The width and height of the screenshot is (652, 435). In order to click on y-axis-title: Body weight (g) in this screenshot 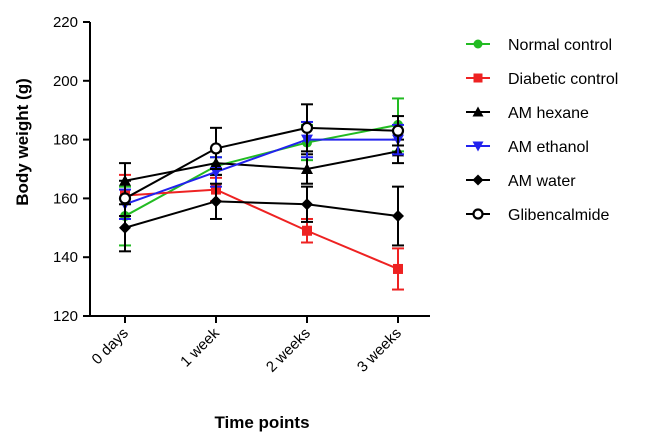, I will do `click(22, 141)`.